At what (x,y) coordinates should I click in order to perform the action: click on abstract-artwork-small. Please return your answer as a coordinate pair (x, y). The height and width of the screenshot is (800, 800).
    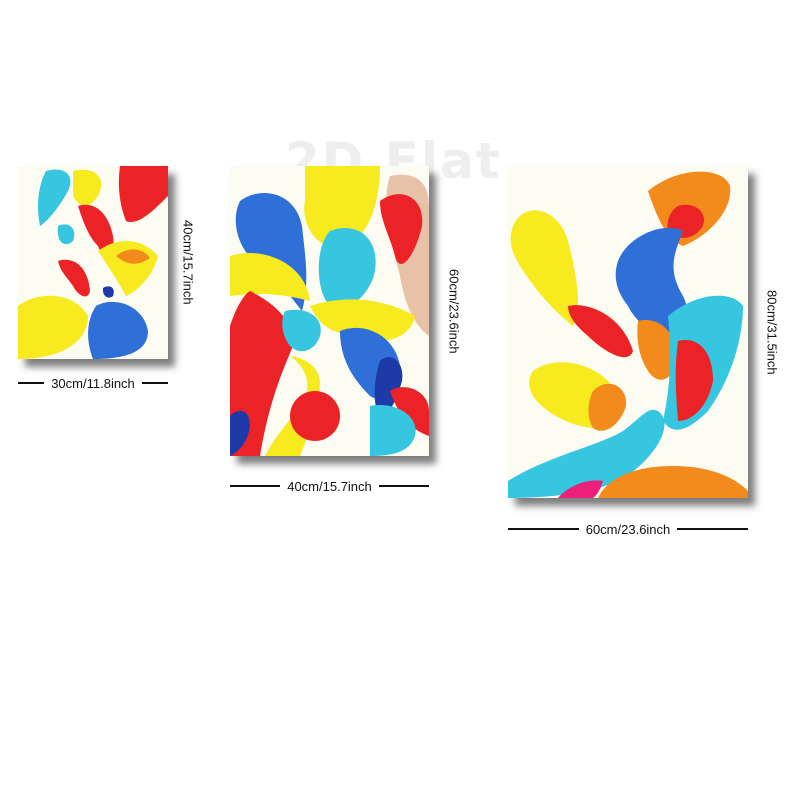
    Looking at the image, I should click on (93, 262).